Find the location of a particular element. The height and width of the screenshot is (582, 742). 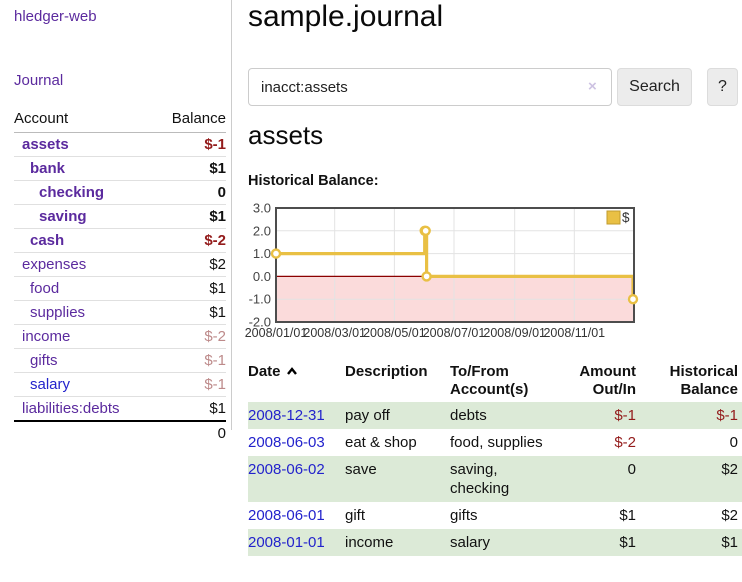

sidebar-account-link: supplies is located at coordinates (58, 312).